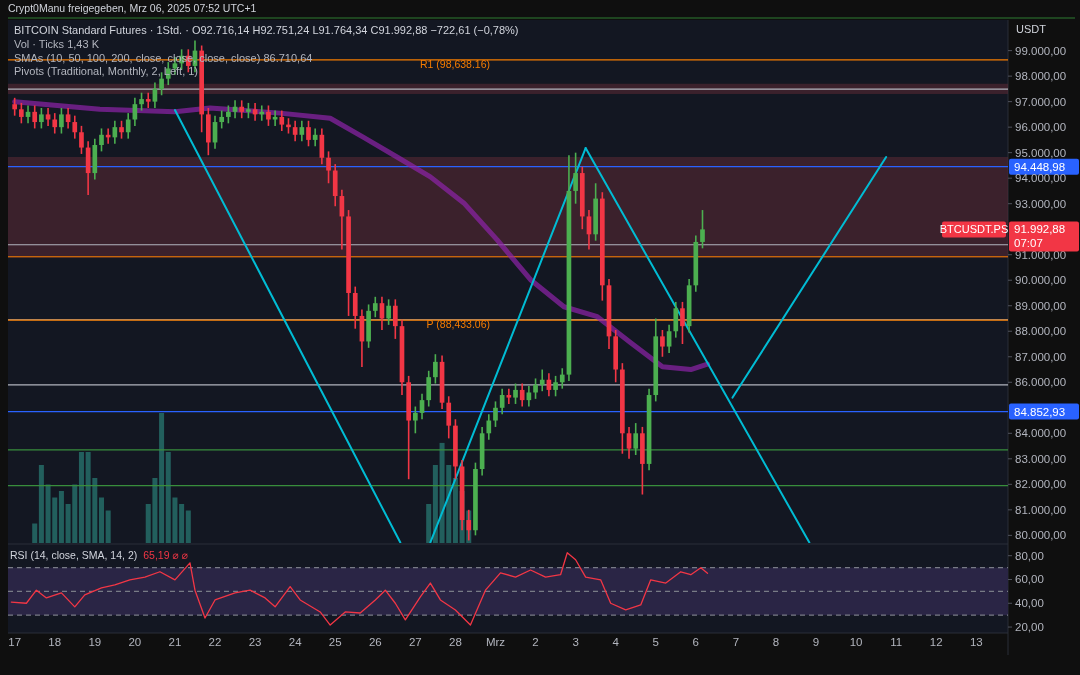  Describe the element at coordinates (132, 8) in the screenshot. I see `chart-title: Crypt0Manu freigegeben, Mrz 06, 2025 07:52 UTC+1` at that location.